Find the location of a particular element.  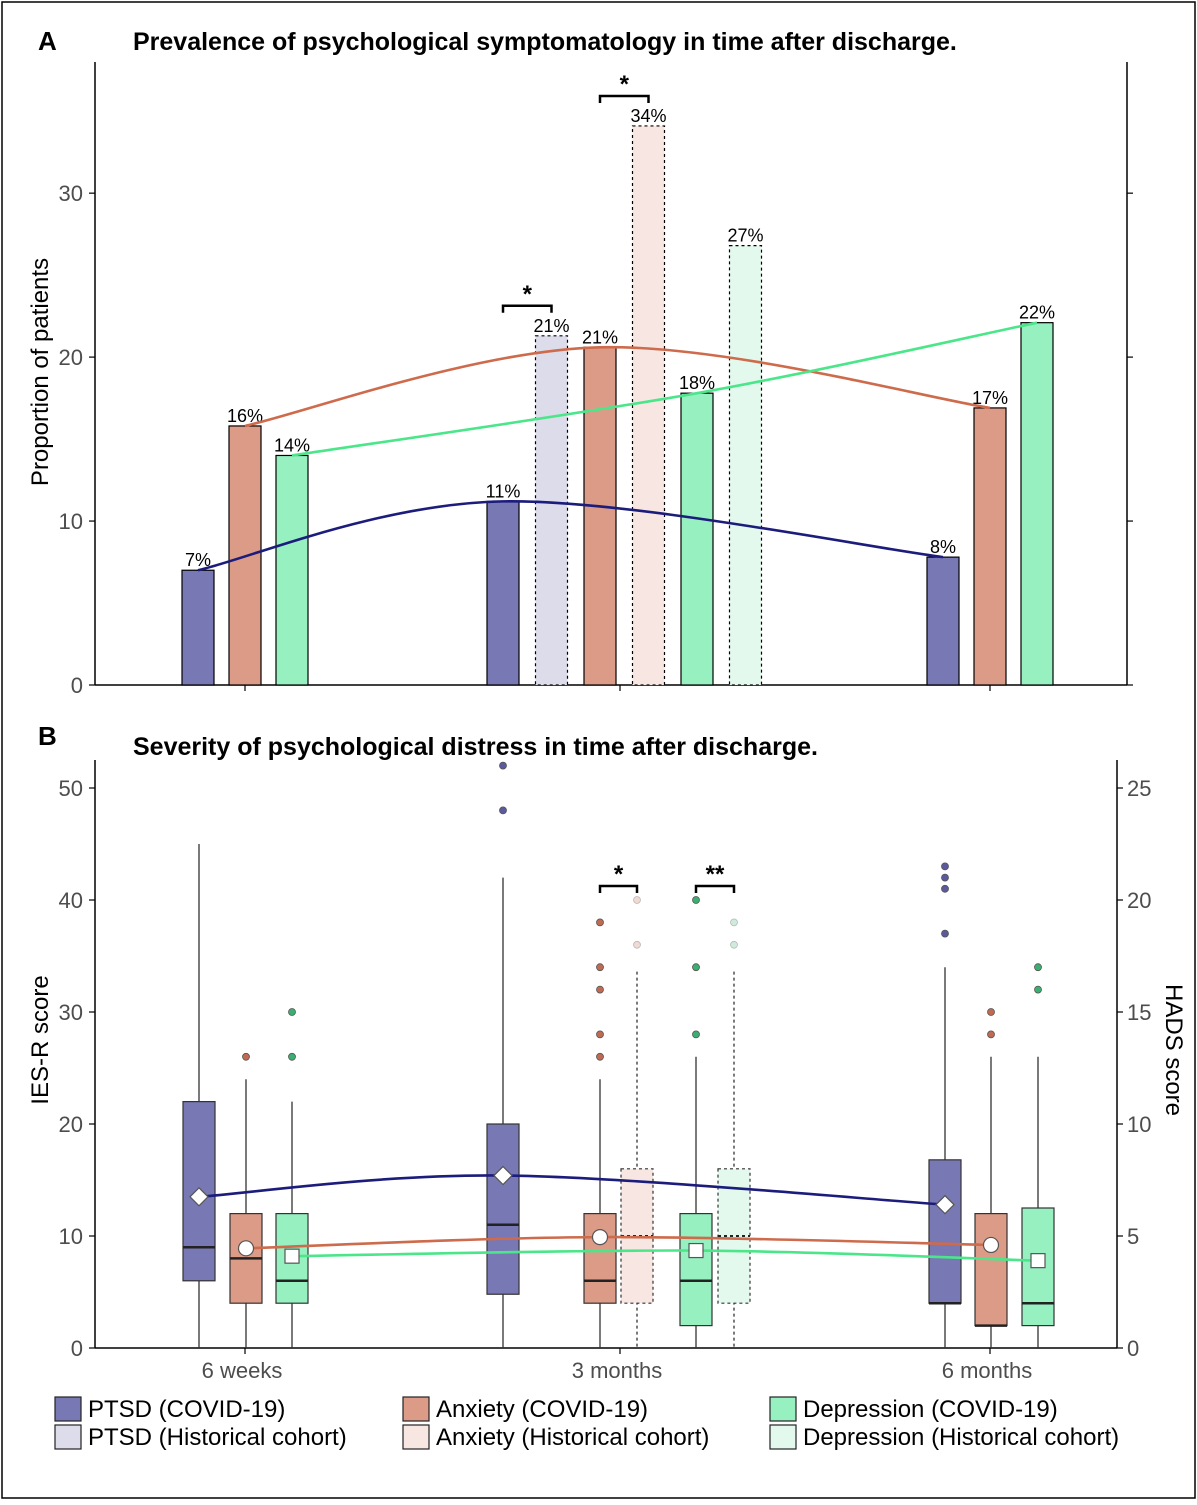

significance-marker: ** is located at coordinates (715, 874).